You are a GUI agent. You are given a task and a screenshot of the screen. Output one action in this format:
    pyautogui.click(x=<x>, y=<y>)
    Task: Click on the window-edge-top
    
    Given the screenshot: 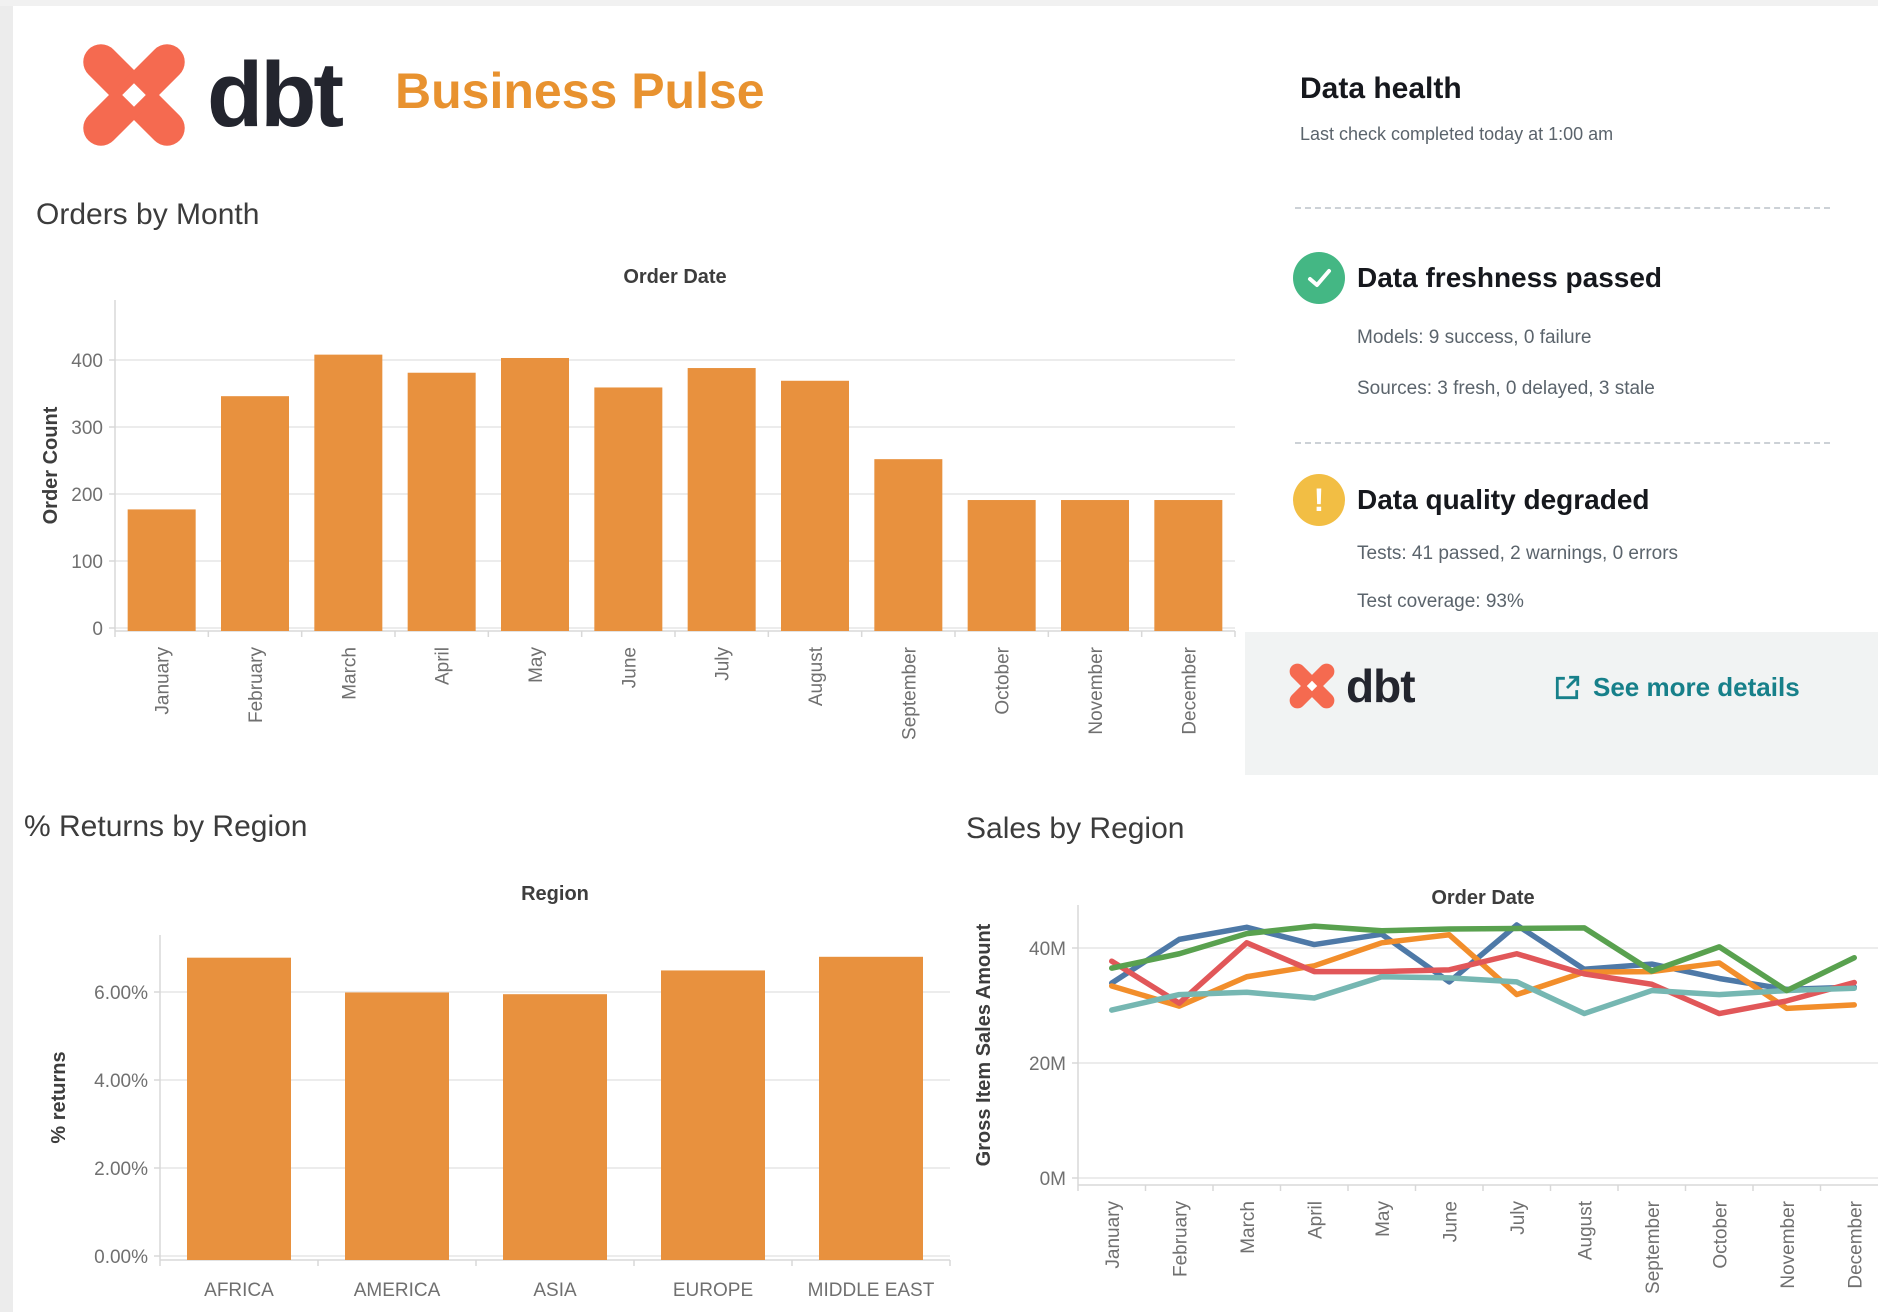 What is the action you would take?
    pyautogui.click(x=939, y=3)
    